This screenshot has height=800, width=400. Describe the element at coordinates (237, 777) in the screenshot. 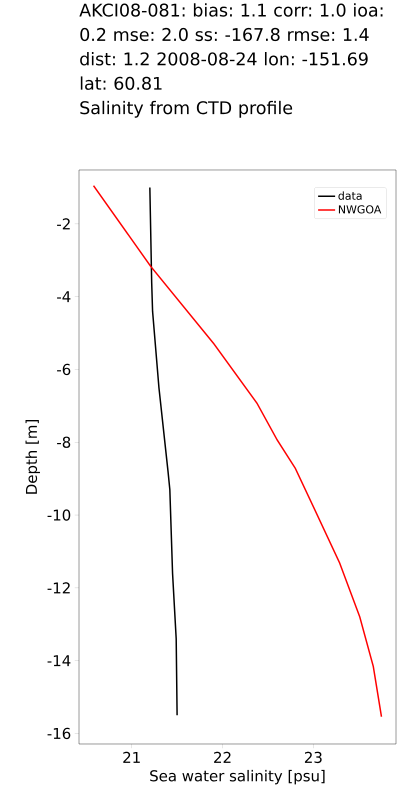

I see `x-axis-title: Sea water salinity [psu]` at that location.